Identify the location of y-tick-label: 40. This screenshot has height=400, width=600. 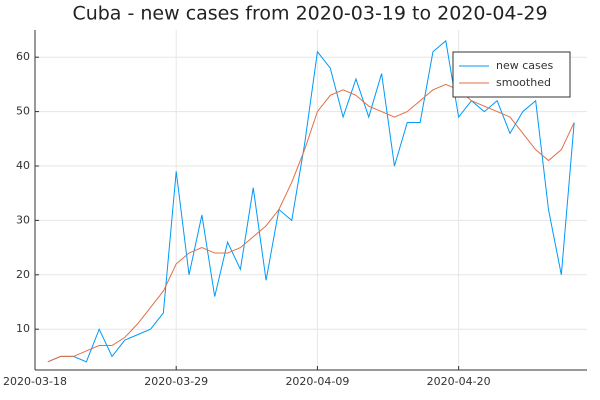
(23, 165).